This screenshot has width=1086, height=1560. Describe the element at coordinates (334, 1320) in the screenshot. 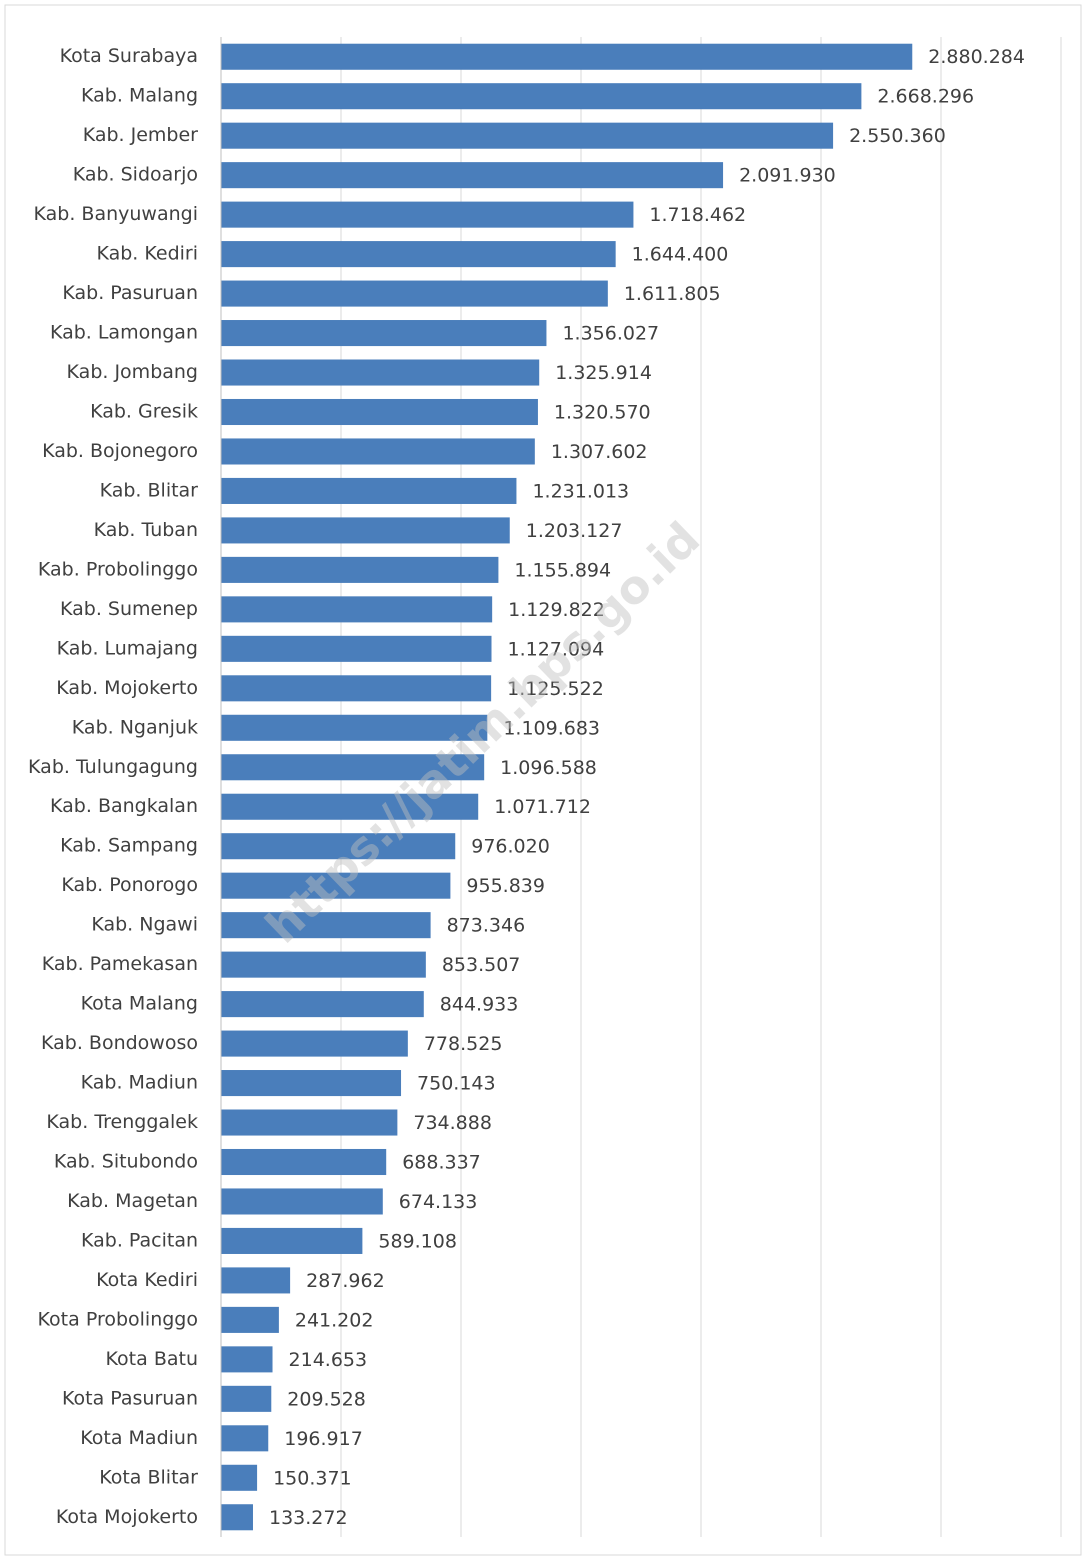

I see `data-label: 241.202` at that location.